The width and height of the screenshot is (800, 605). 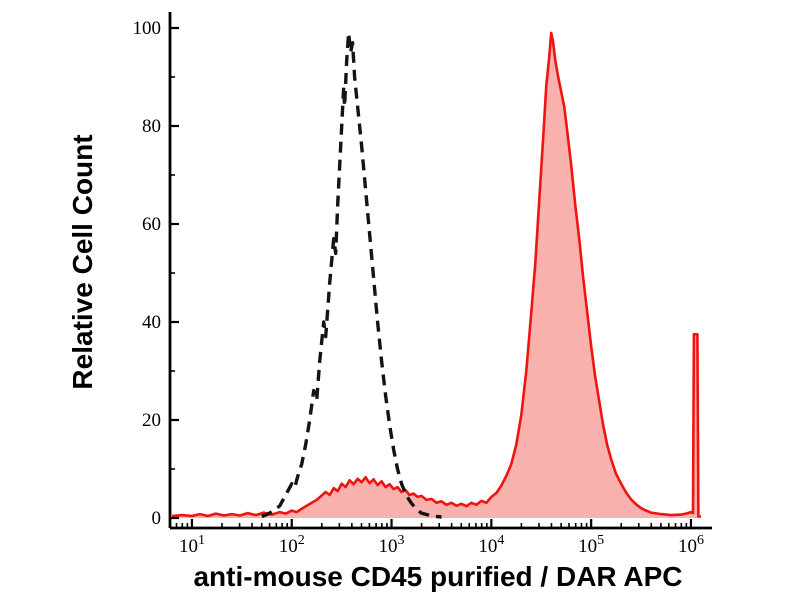 What do you see at coordinates (151, 126) in the screenshot?
I see `y-tick-label: 80` at bounding box center [151, 126].